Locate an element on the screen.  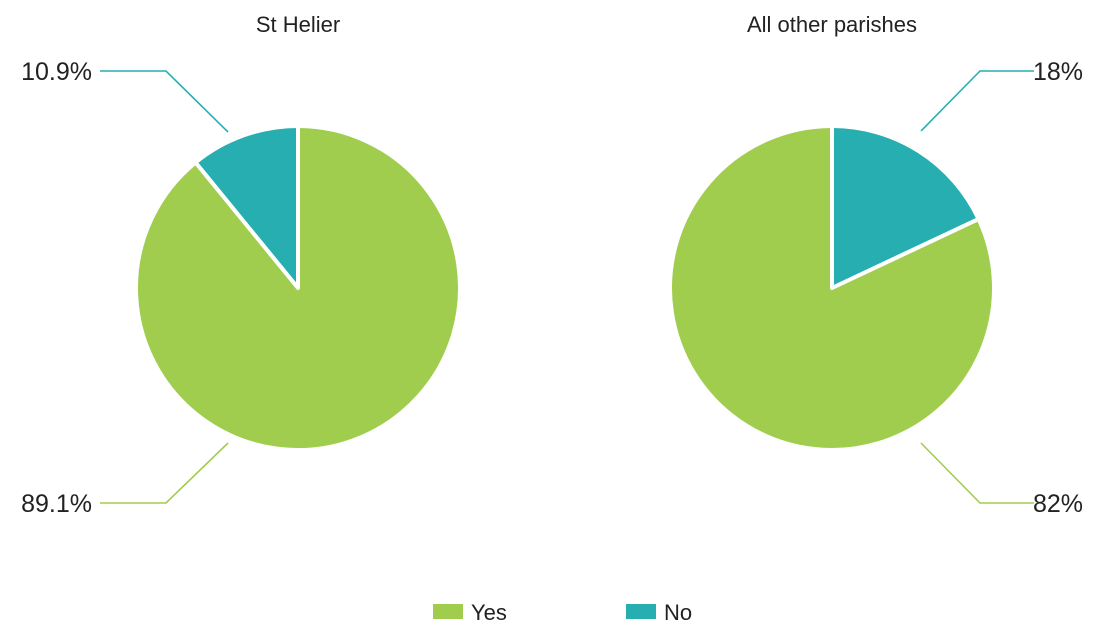
pie-data-labels: 10.9% 89.1% is located at coordinates (125, 288).